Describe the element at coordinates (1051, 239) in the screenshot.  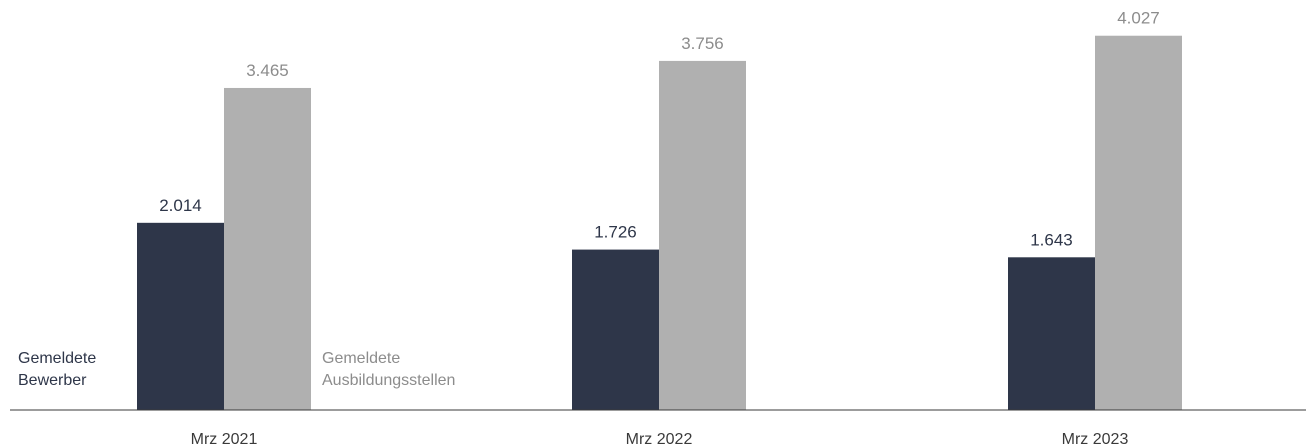
I see `value-label-bewerber-3: 1.643` at that location.